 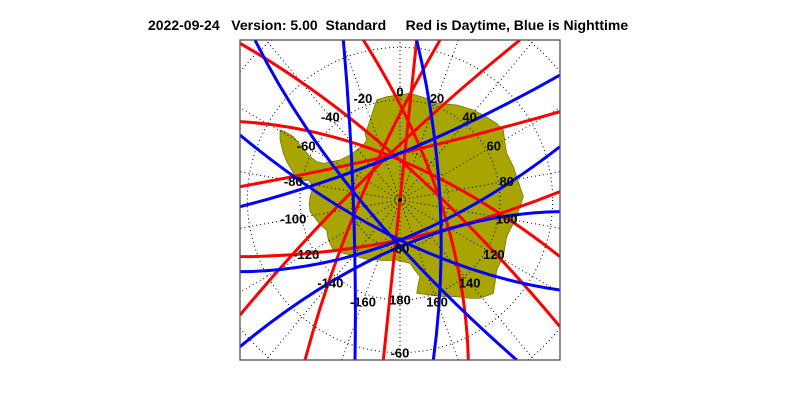 What do you see at coordinates (437, 98) in the screenshot?
I see `longitude-label: 20` at bounding box center [437, 98].